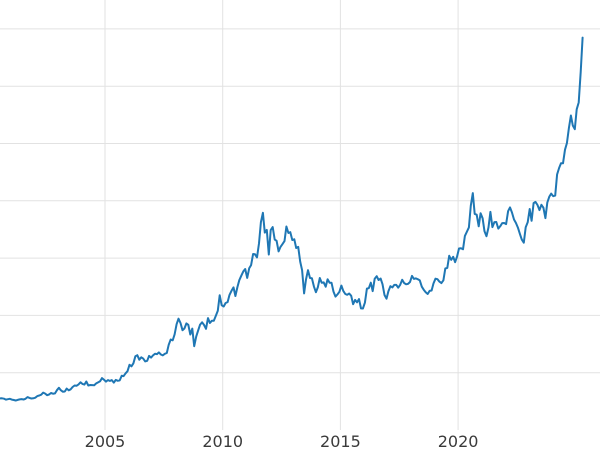 The height and width of the screenshot is (450, 600). I want to click on x-tick-label: 2010, so click(222, 441).